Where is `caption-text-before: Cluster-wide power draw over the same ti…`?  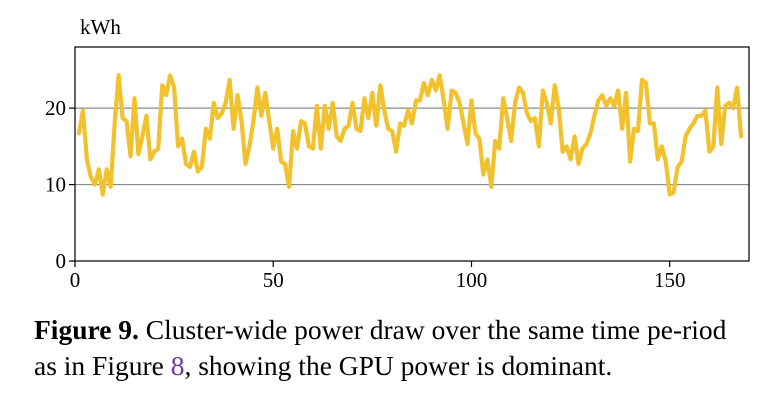
caption-text-before: Cluster-wide power draw over the same ti… is located at coordinates (380, 347).